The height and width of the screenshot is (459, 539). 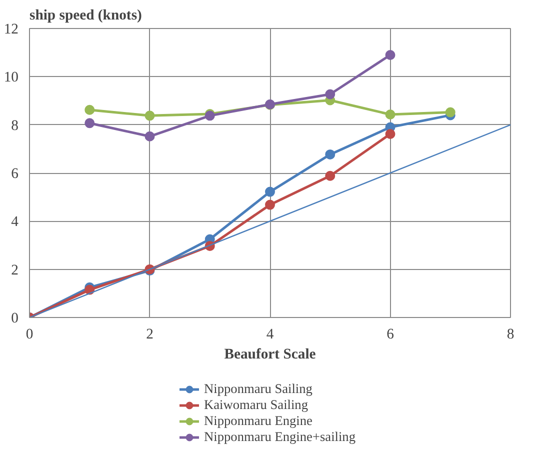 I want to click on legend-label: Nipponmaru Sailing, so click(x=258, y=389).